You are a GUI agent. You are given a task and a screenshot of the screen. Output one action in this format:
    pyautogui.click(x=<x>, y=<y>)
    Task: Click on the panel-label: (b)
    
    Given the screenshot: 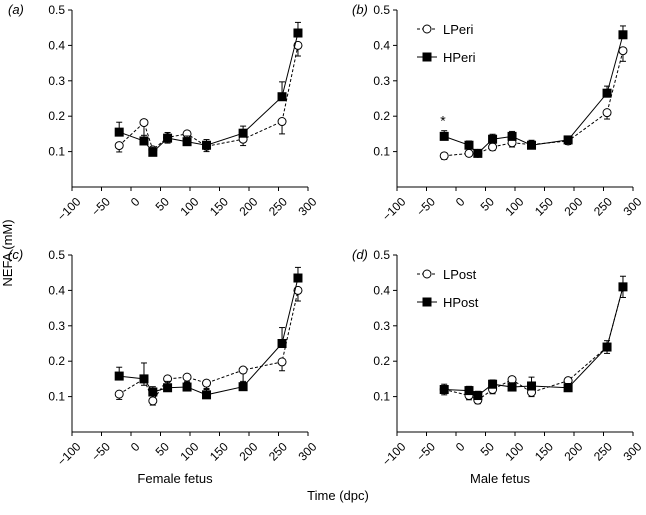 What is the action you would take?
    pyautogui.click(x=360, y=9)
    